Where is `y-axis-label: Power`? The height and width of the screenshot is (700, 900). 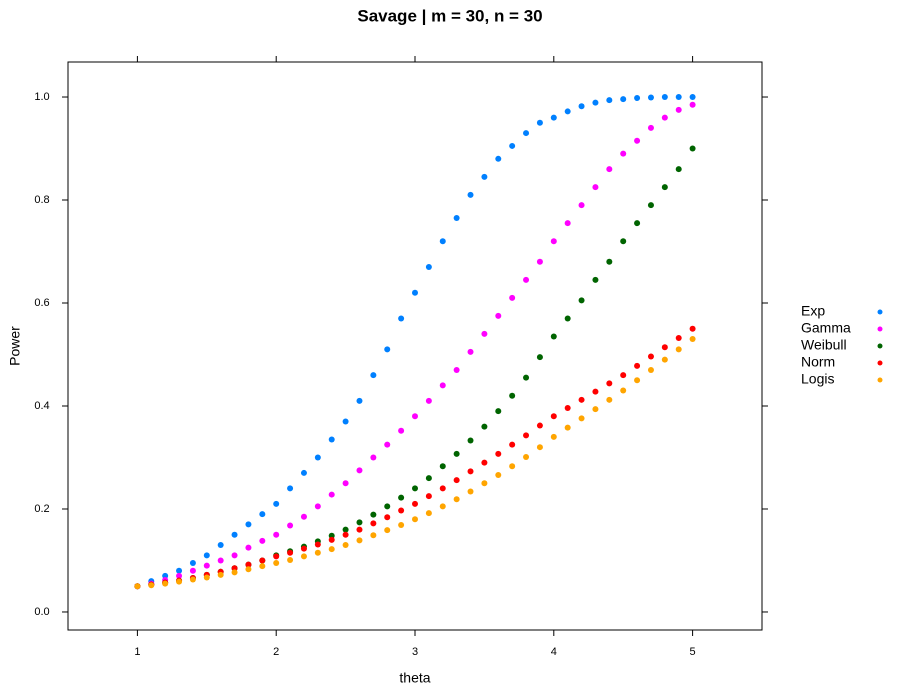 y-axis-label: Power is located at coordinates (15, 346).